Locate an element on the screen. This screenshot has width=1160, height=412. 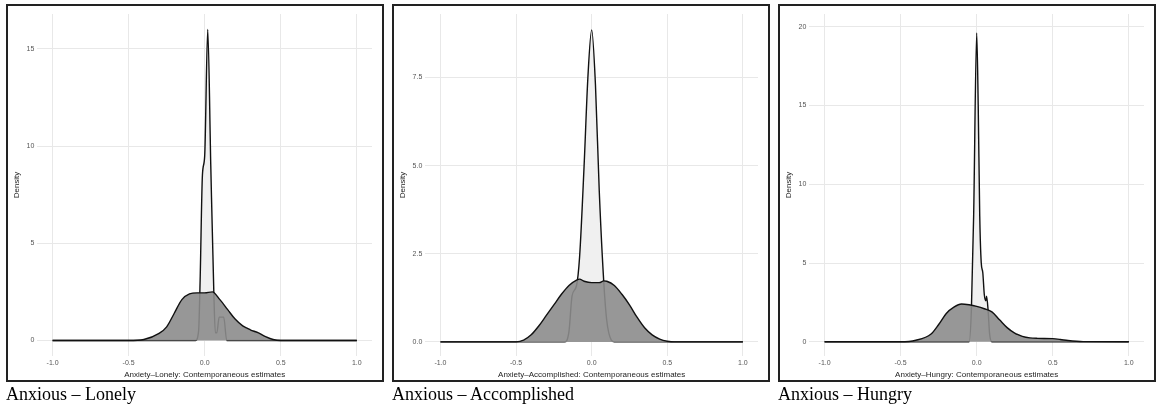
text: Anxious – Lonely is located at coordinates (71, 394).